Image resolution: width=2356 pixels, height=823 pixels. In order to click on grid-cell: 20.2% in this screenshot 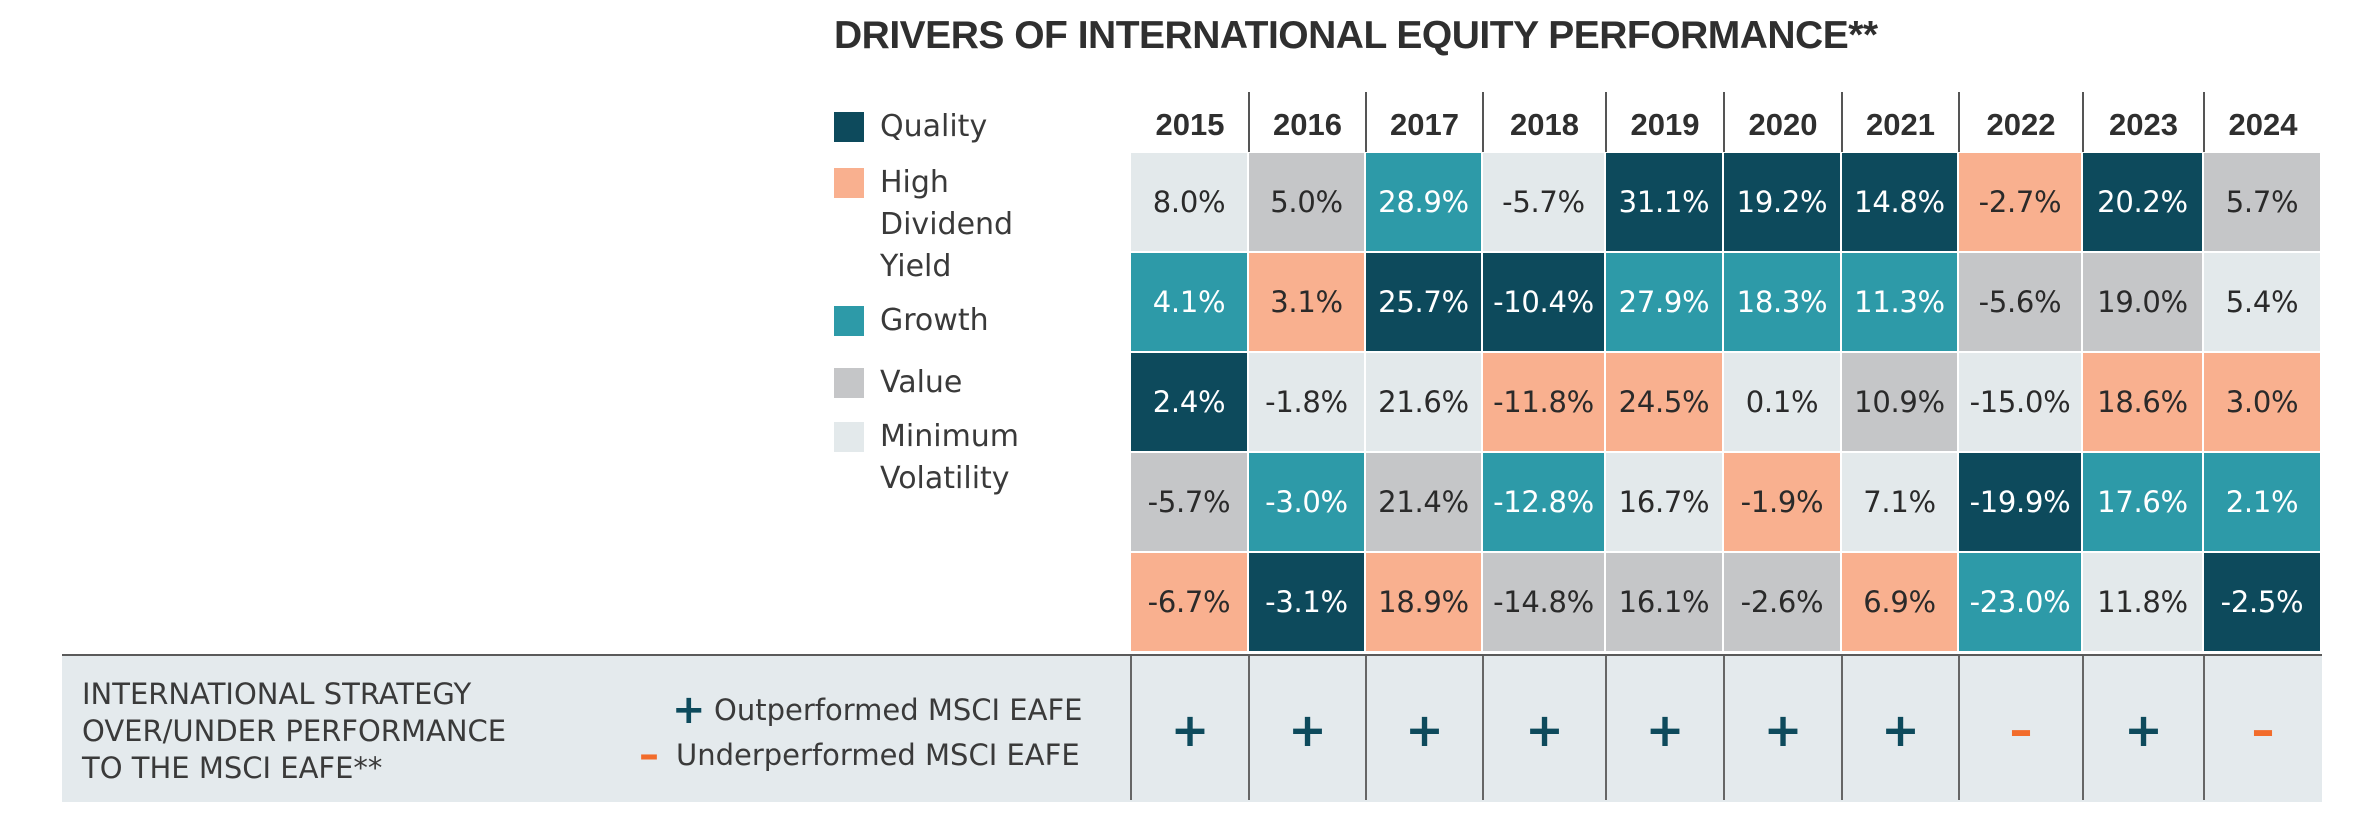, I will do `click(2143, 203)`.